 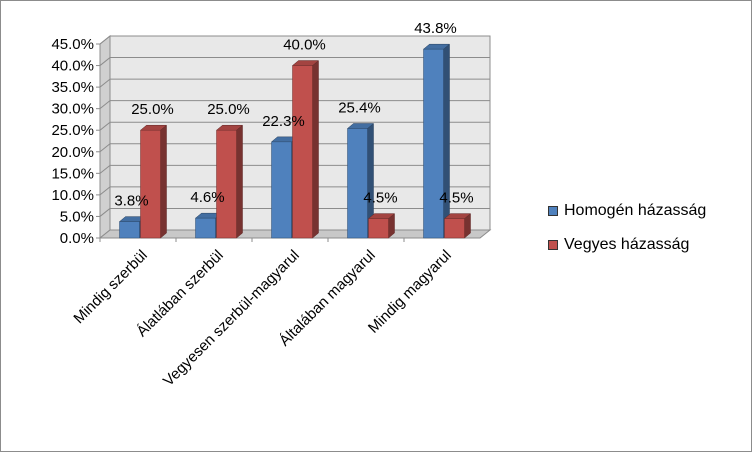 I want to click on legend-item-vegyes: Vegyes házasság, so click(x=643, y=245).